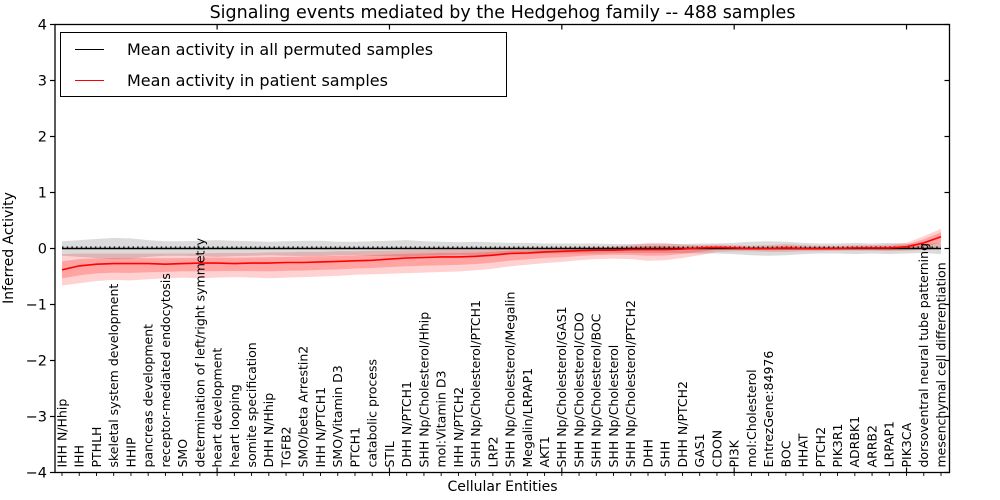 The height and width of the screenshot is (500, 1000). I want to click on patient-mean-line, so click(501, 253).